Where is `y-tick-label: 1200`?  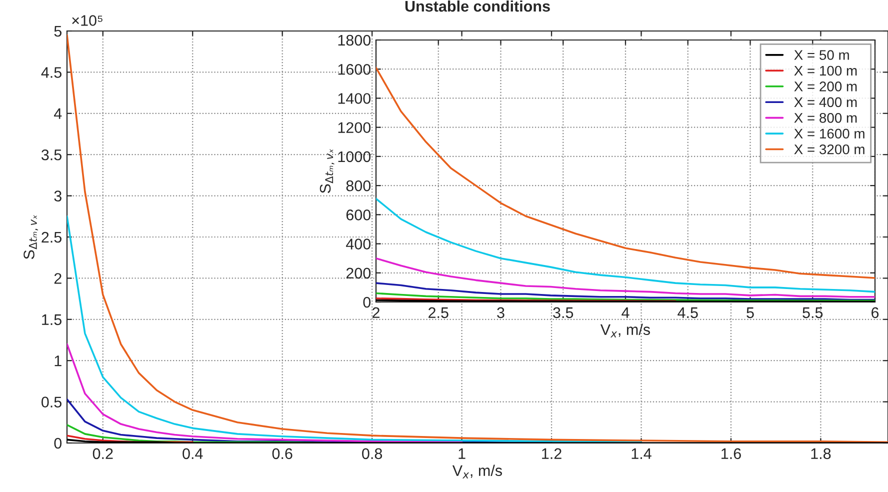
y-tick-label: 1200 is located at coordinates (354, 128).